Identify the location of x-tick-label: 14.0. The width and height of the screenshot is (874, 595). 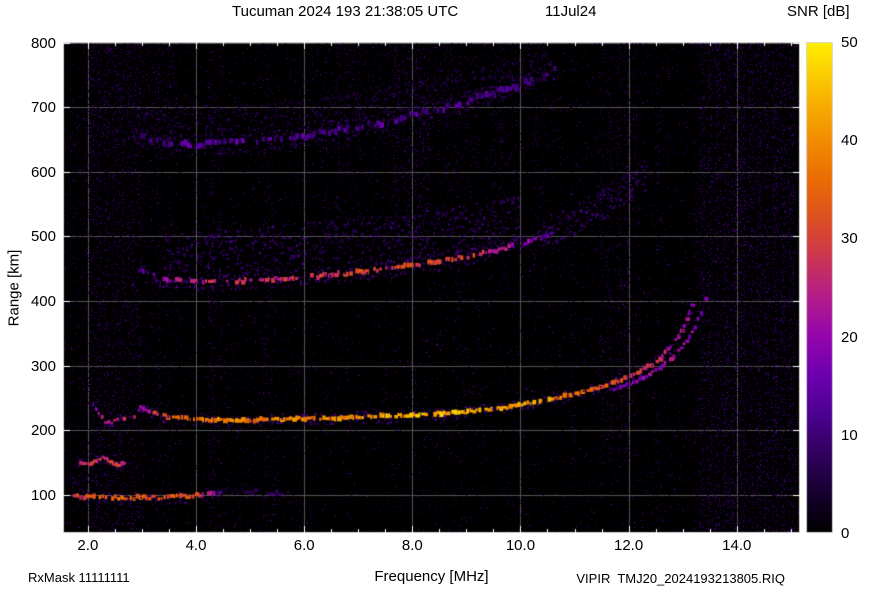
(737, 545).